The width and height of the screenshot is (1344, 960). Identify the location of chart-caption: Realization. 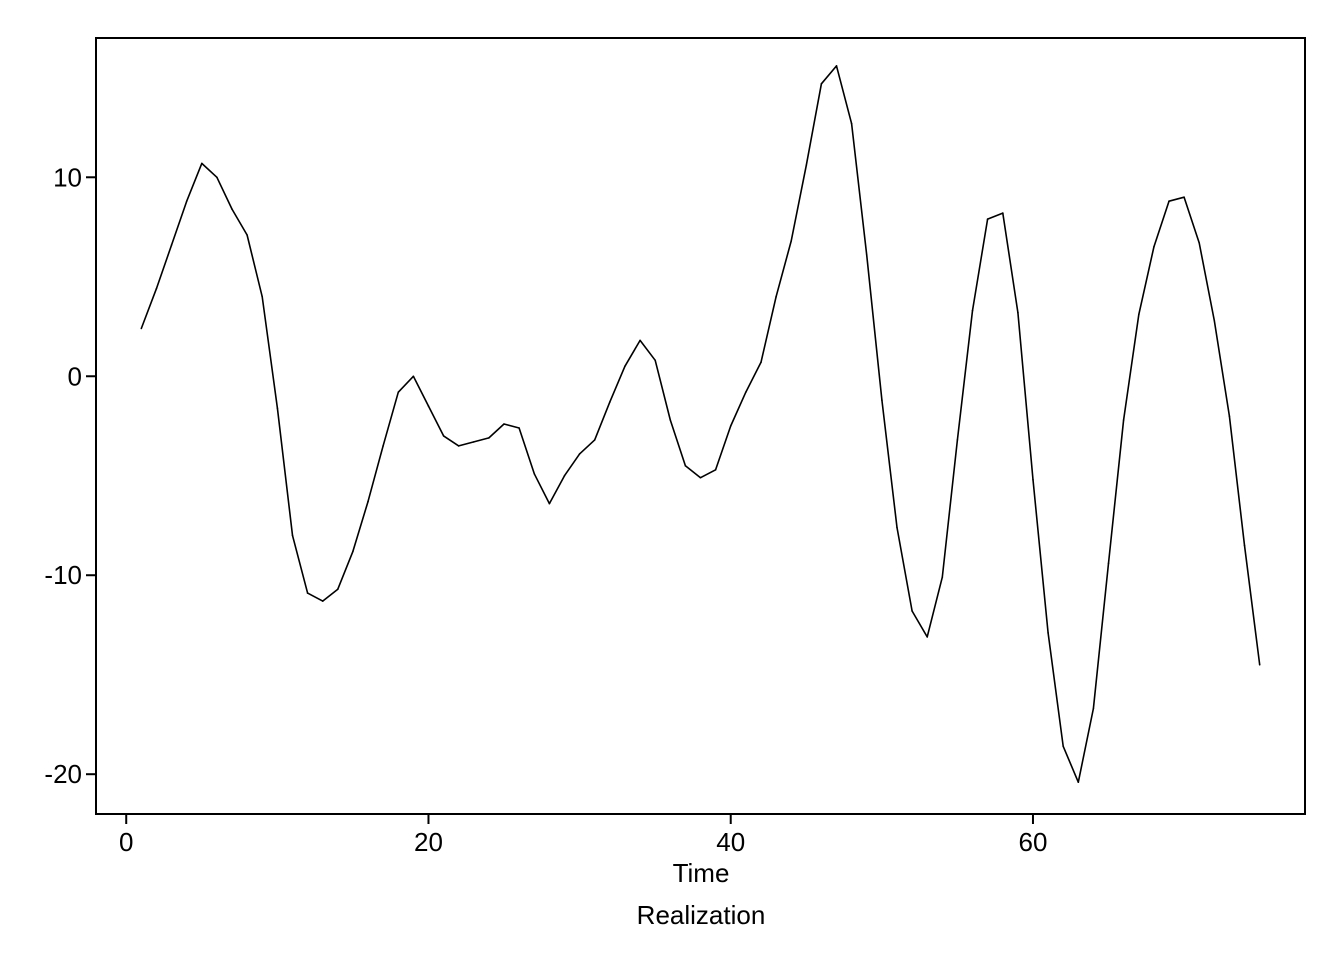
(701, 915).